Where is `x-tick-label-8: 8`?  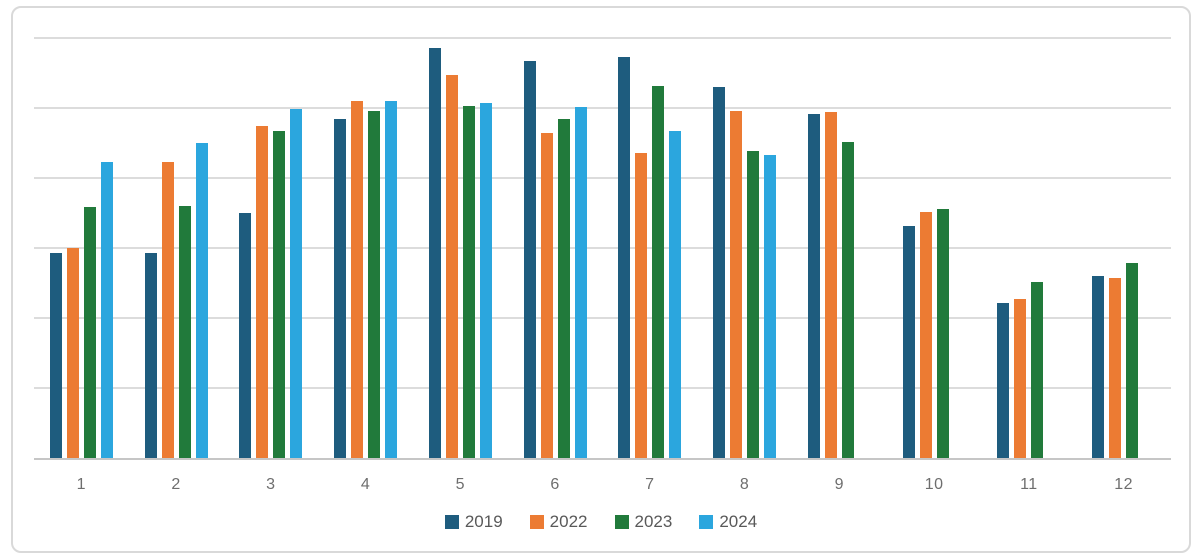 x-tick-label-8: 8 is located at coordinates (744, 484).